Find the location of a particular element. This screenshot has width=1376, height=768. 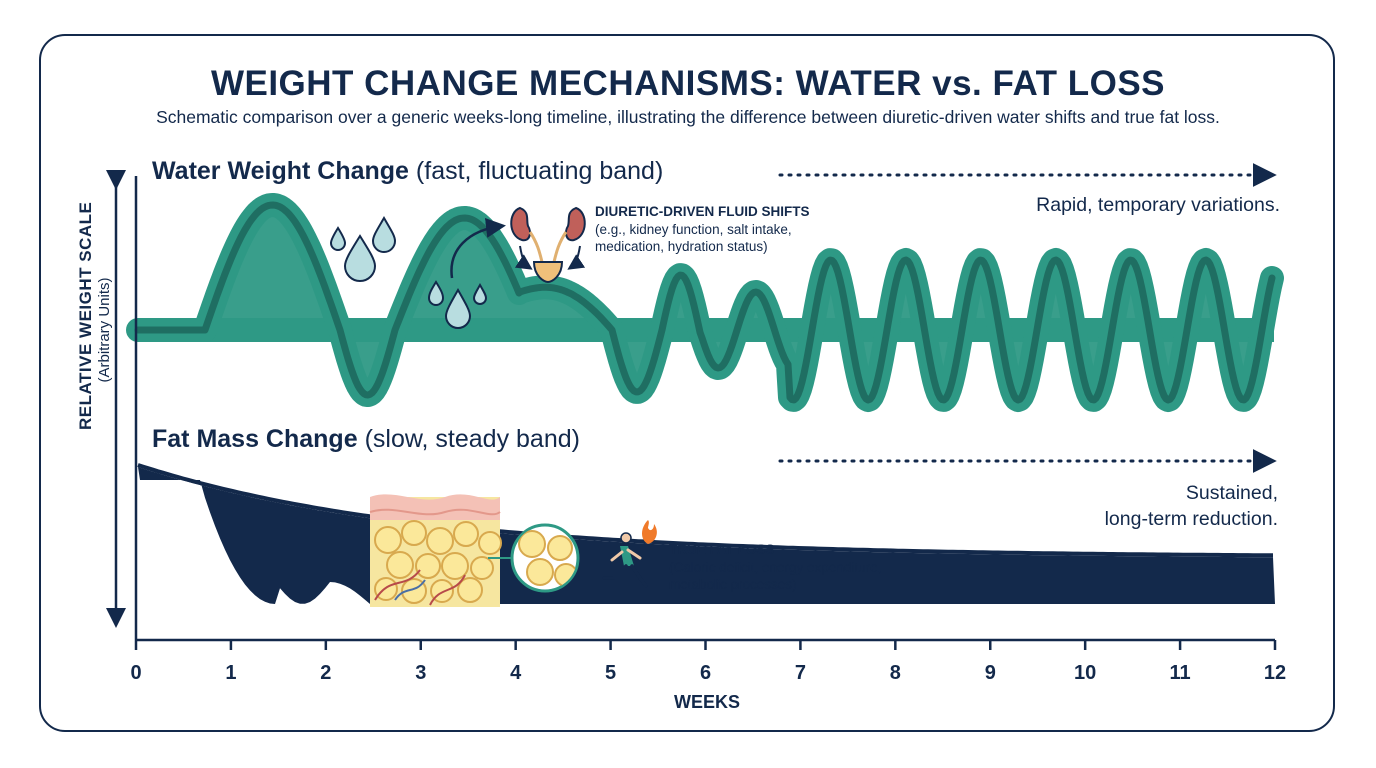

fat-heading-paren: (slow, steady band) is located at coordinates (472, 439).